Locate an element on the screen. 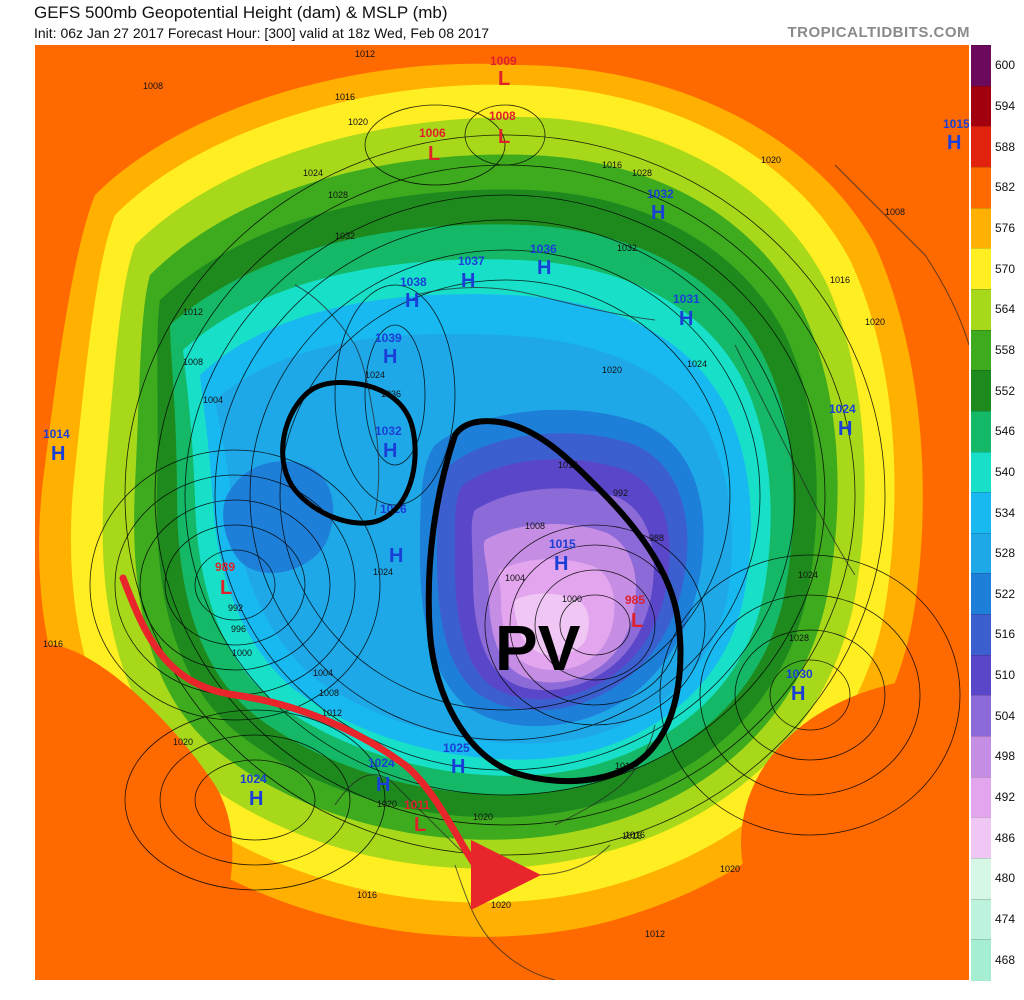  atlantic-ridge is located at coordinates (855, 827).